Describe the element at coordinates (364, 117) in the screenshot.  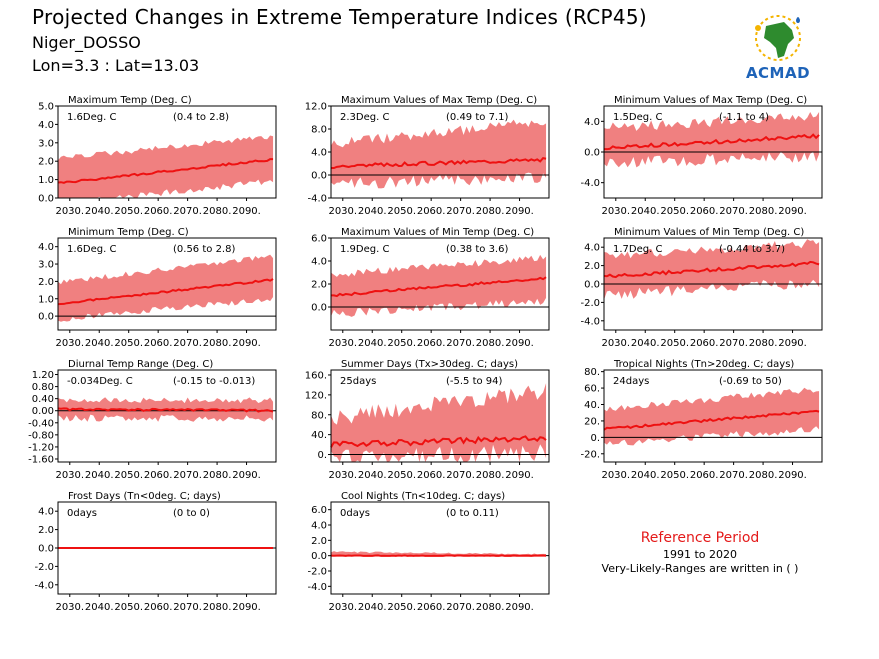
I see `change-value: 2.3Deg. C` at that location.